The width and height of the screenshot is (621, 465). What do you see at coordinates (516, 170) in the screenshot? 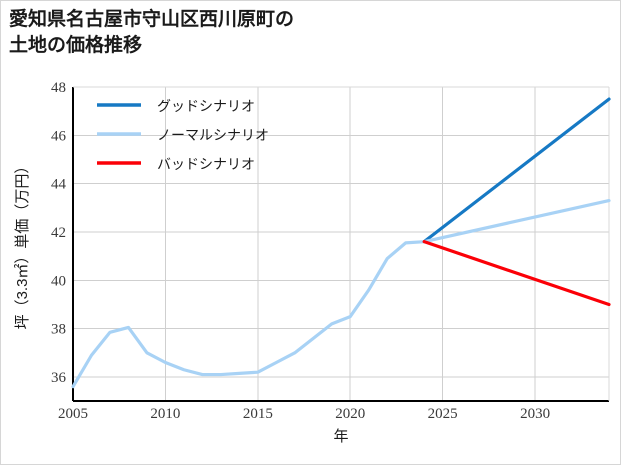
I see `series-line-good` at bounding box center [516, 170].